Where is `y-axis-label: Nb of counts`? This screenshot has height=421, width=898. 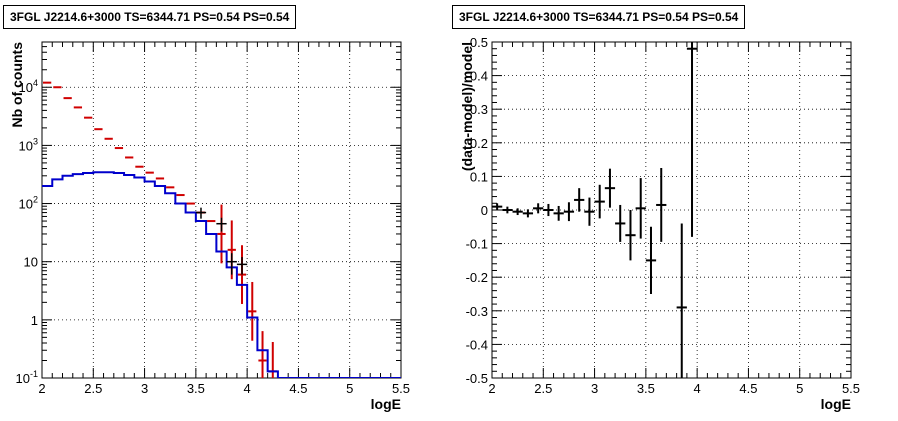
y-axis-label: Nb of counts is located at coordinates (17, 85).